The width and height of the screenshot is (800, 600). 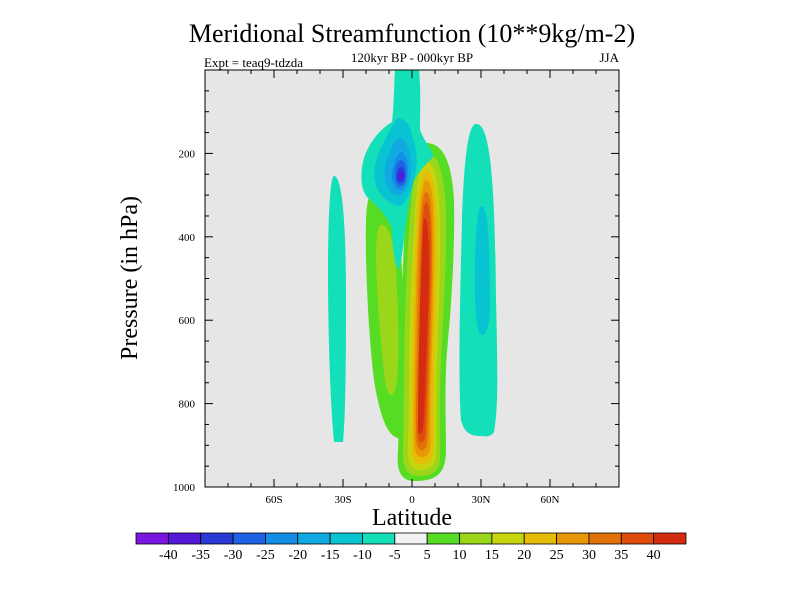 What do you see at coordinates (187, 321) in the screenshot?
I see `y-tick-label: 600` at bounding box center [187, 321].